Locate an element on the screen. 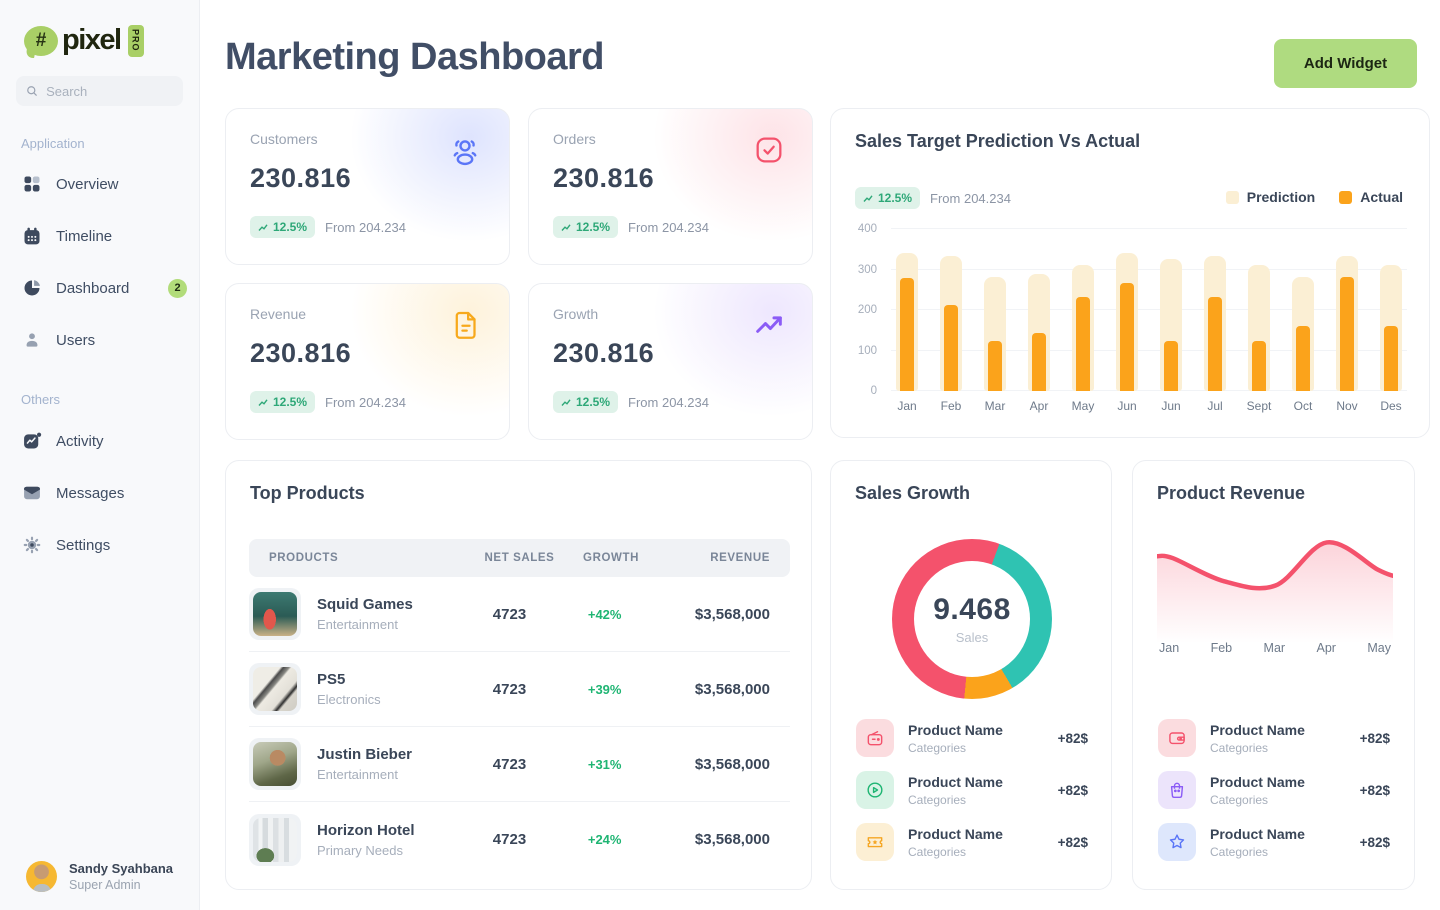 Image resolution: width=1440 pixels, height=910 pixels. donut-center: 9.468 Sales is located at coordinates (972, 619).